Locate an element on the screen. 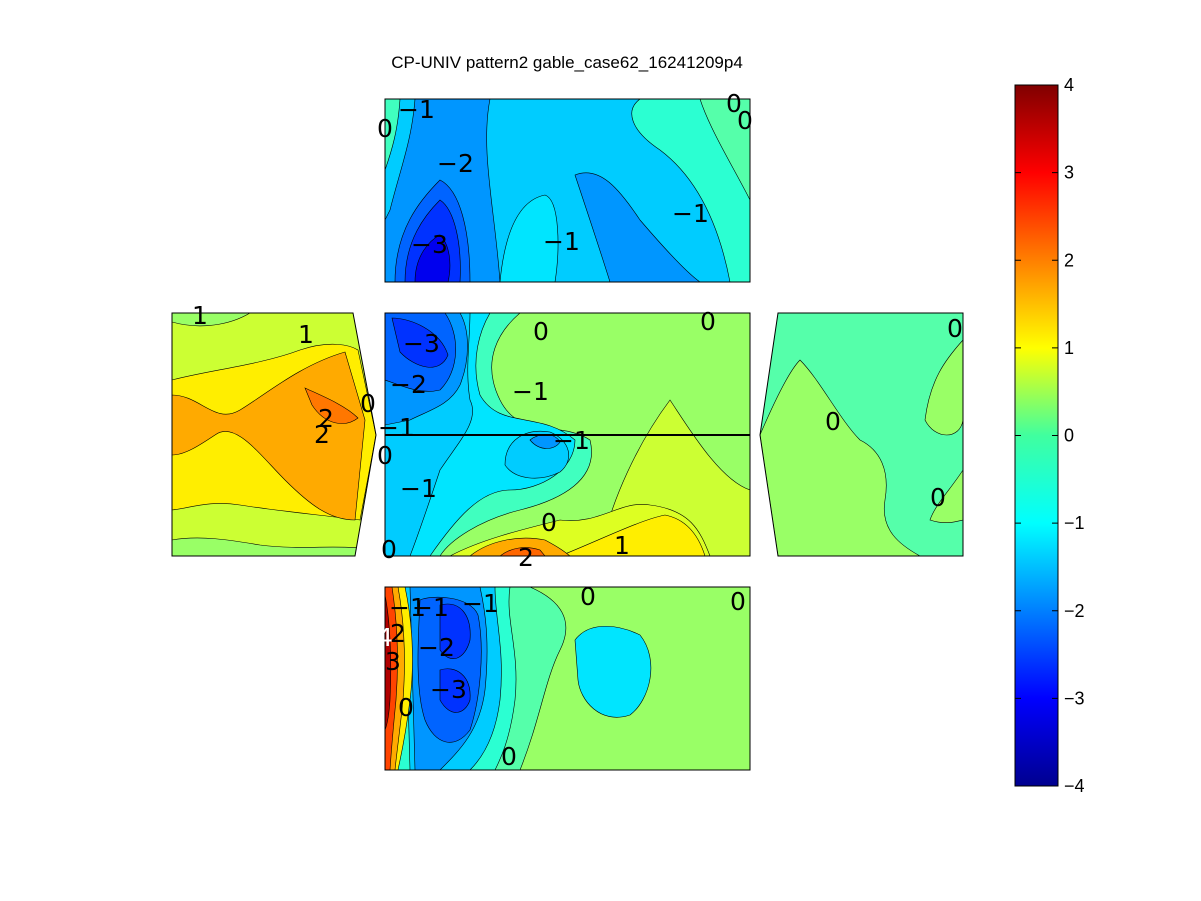 The height and width of the screenshot is (901, 1201). panel-bottom-roof is located at coordinates (567, 678).